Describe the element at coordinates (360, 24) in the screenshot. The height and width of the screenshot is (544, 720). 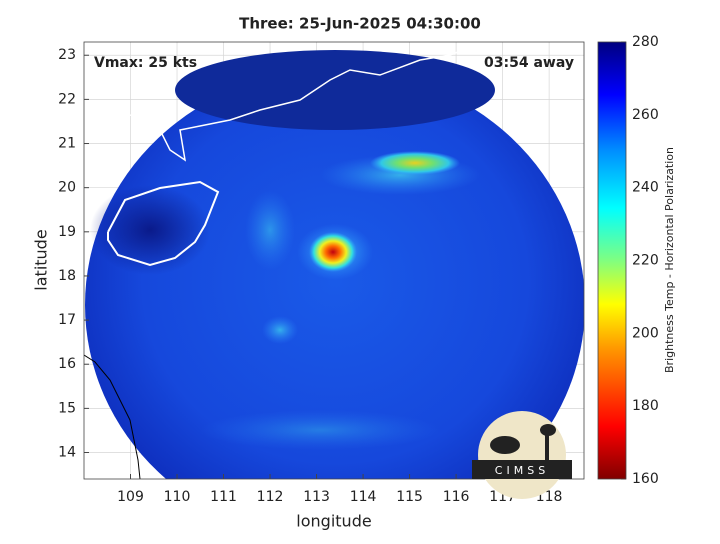
I see `chart-title: Three: 25-Jun-2025 04:30:00` at that location.